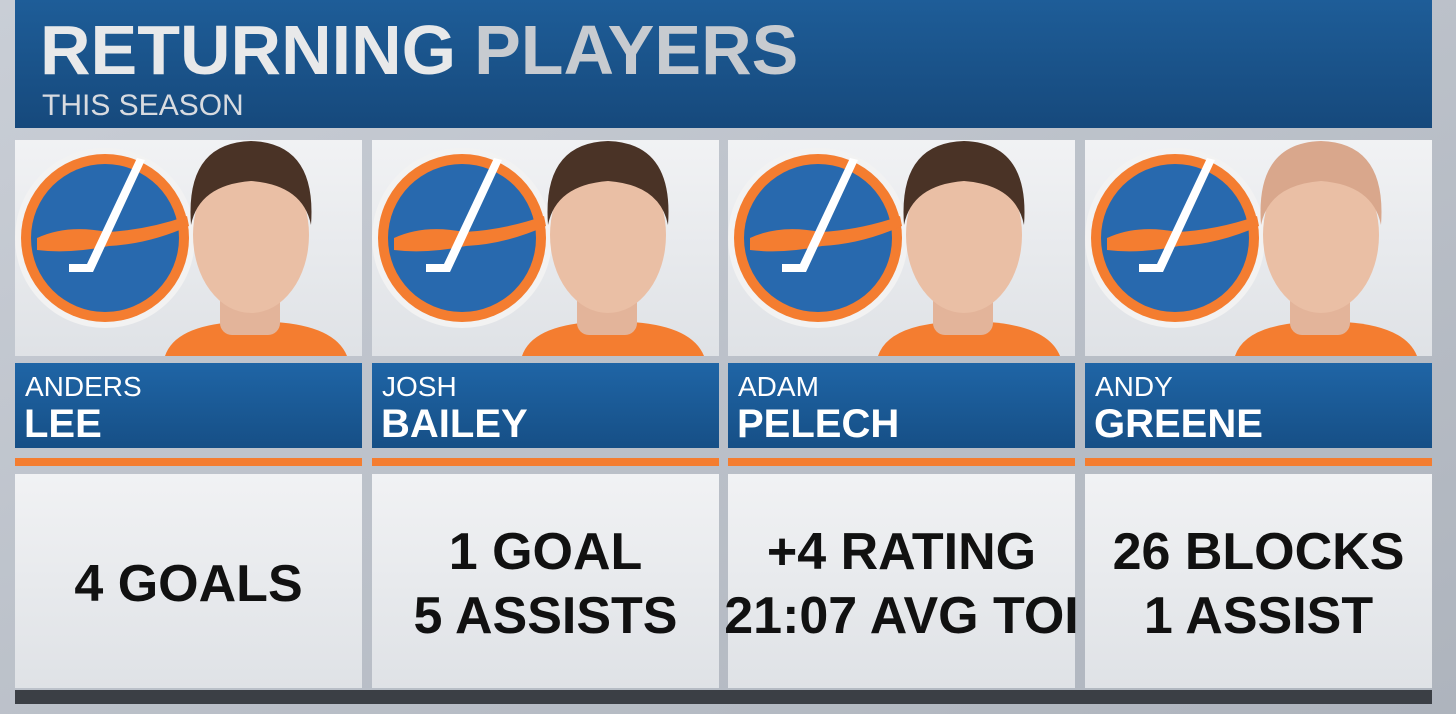  What do you see at coordinates (1134, 386) in the screenshot?
I see `first-name: ANDY` at bounding box center [1134, 386].